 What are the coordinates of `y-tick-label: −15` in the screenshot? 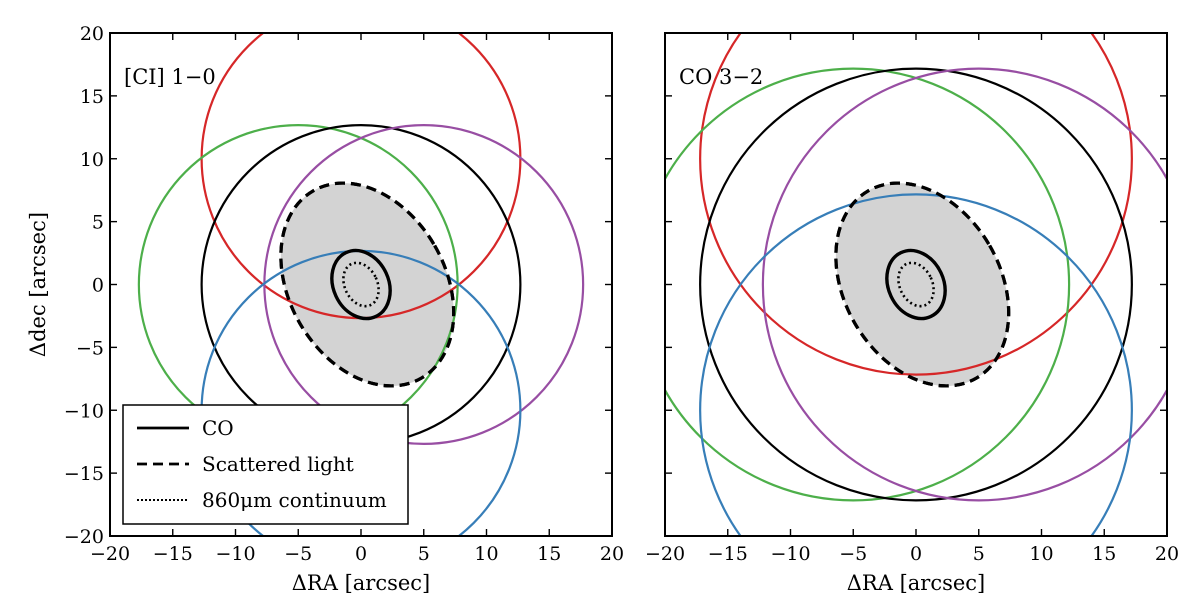 It's located at (84, 474).